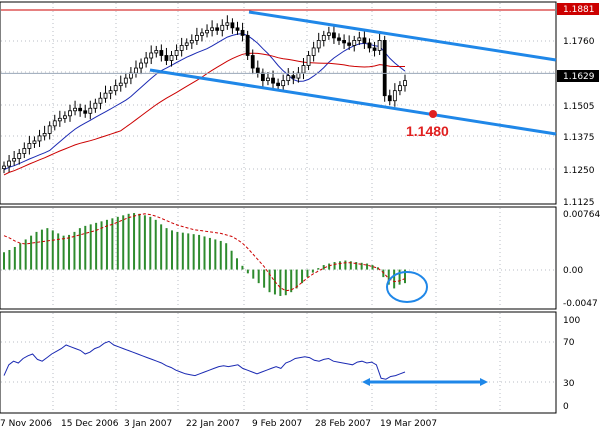 This screenshot has width=600, height=434. Describe the element at coordinates (571, 321) in the screenshot. I see `rsi-tick-100: 100` at that location.